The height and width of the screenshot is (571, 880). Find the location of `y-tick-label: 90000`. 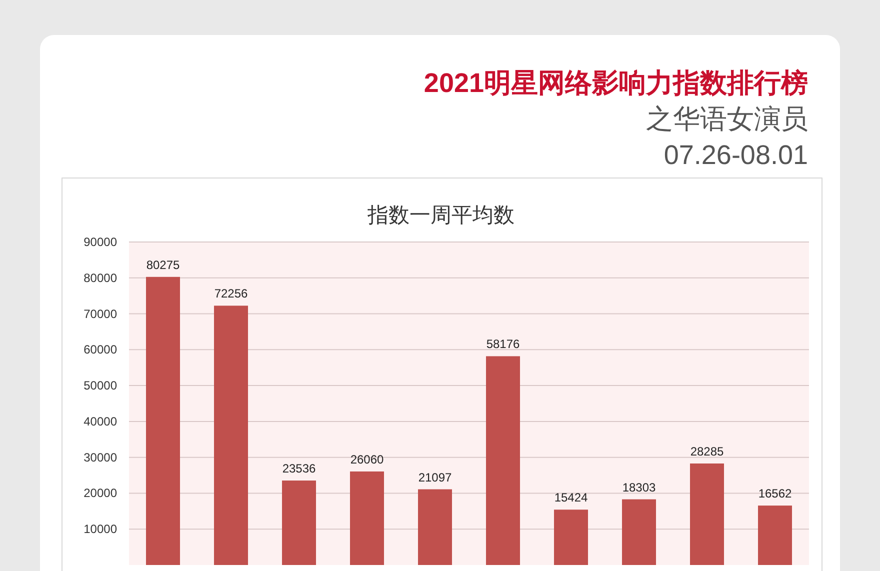

y-tick-label: 90000 is located at coordinates (101, 242).